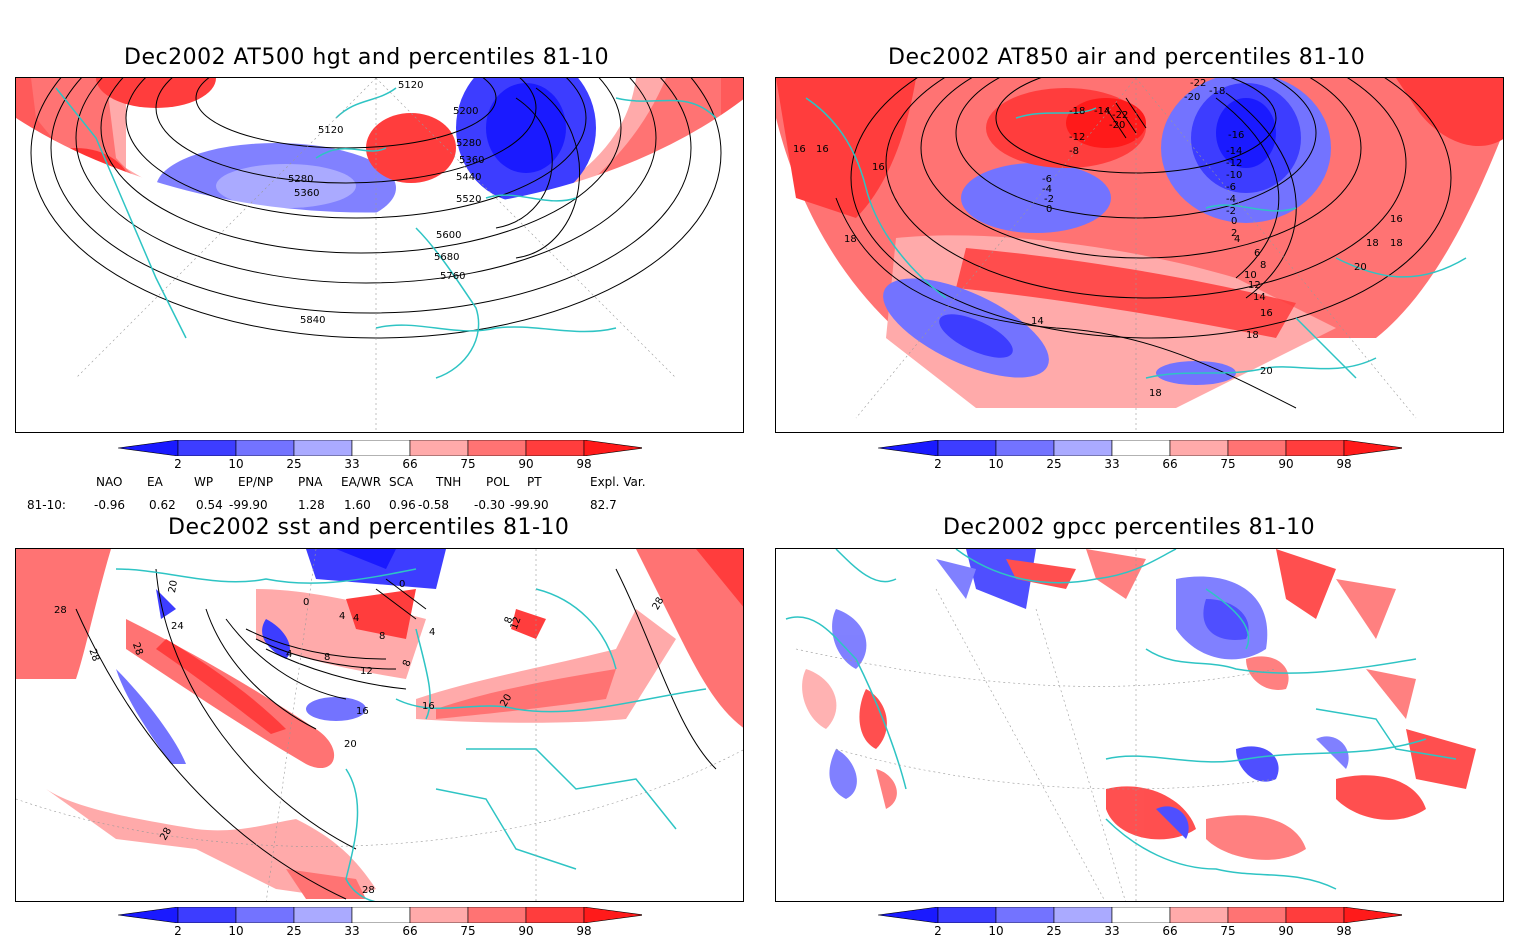 The width and height of the screenshot is (1520, 940). I want to click on panel-title-air850: Dec2002 AT850 air and percentiles 81-10, so click(1127, 57).